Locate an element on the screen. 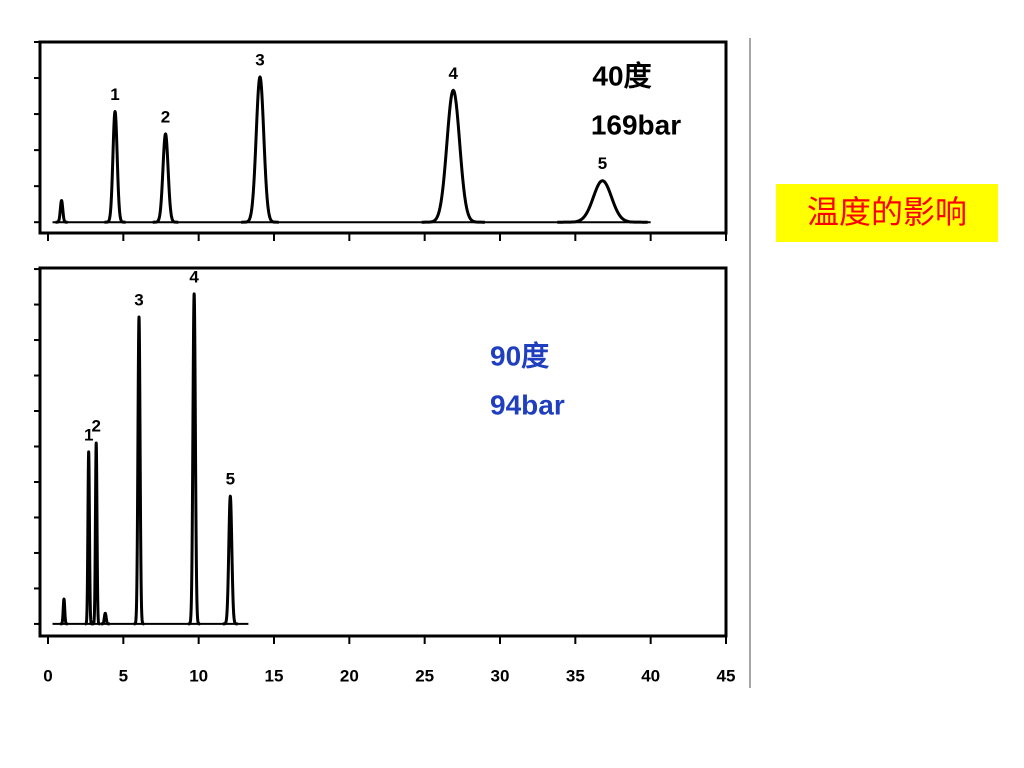 Image resolution: width=1024 pixels, height=768 pixels. x-tick-label: 30 is located at coordinates (500, 675).